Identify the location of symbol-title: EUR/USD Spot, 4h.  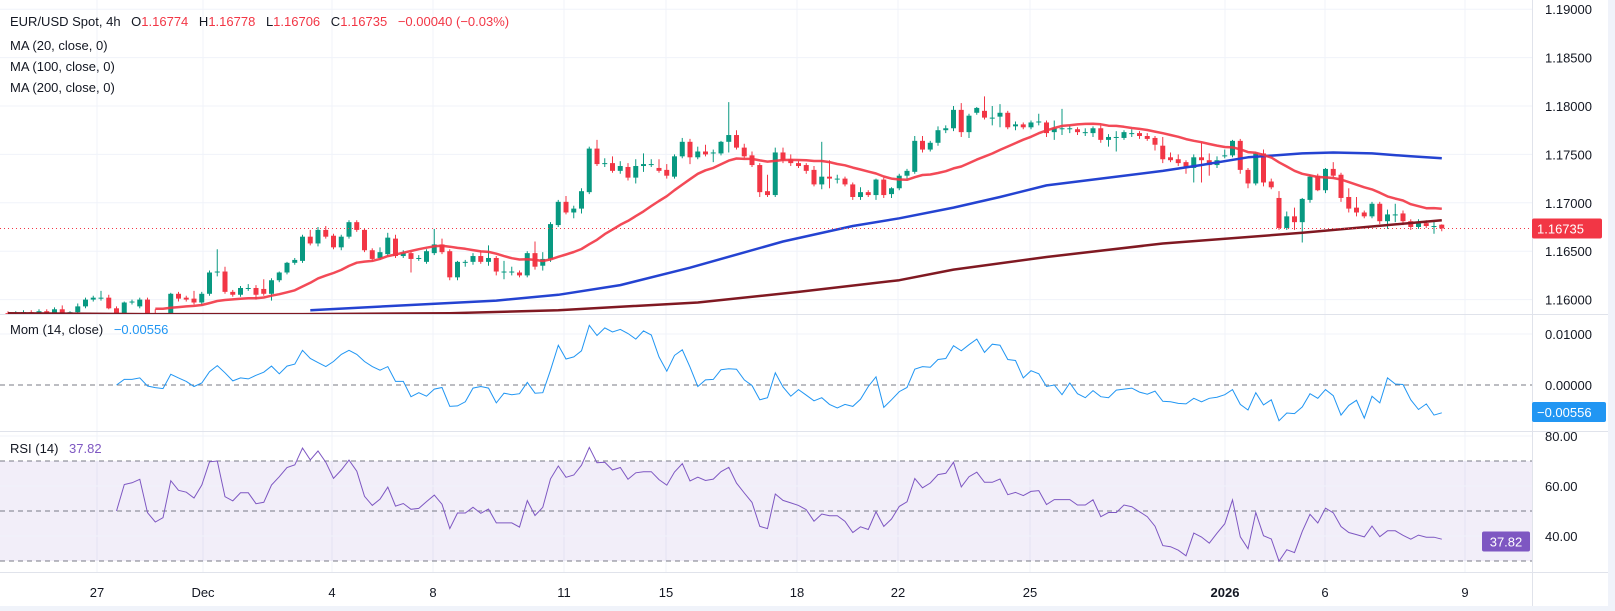
(65, 21).